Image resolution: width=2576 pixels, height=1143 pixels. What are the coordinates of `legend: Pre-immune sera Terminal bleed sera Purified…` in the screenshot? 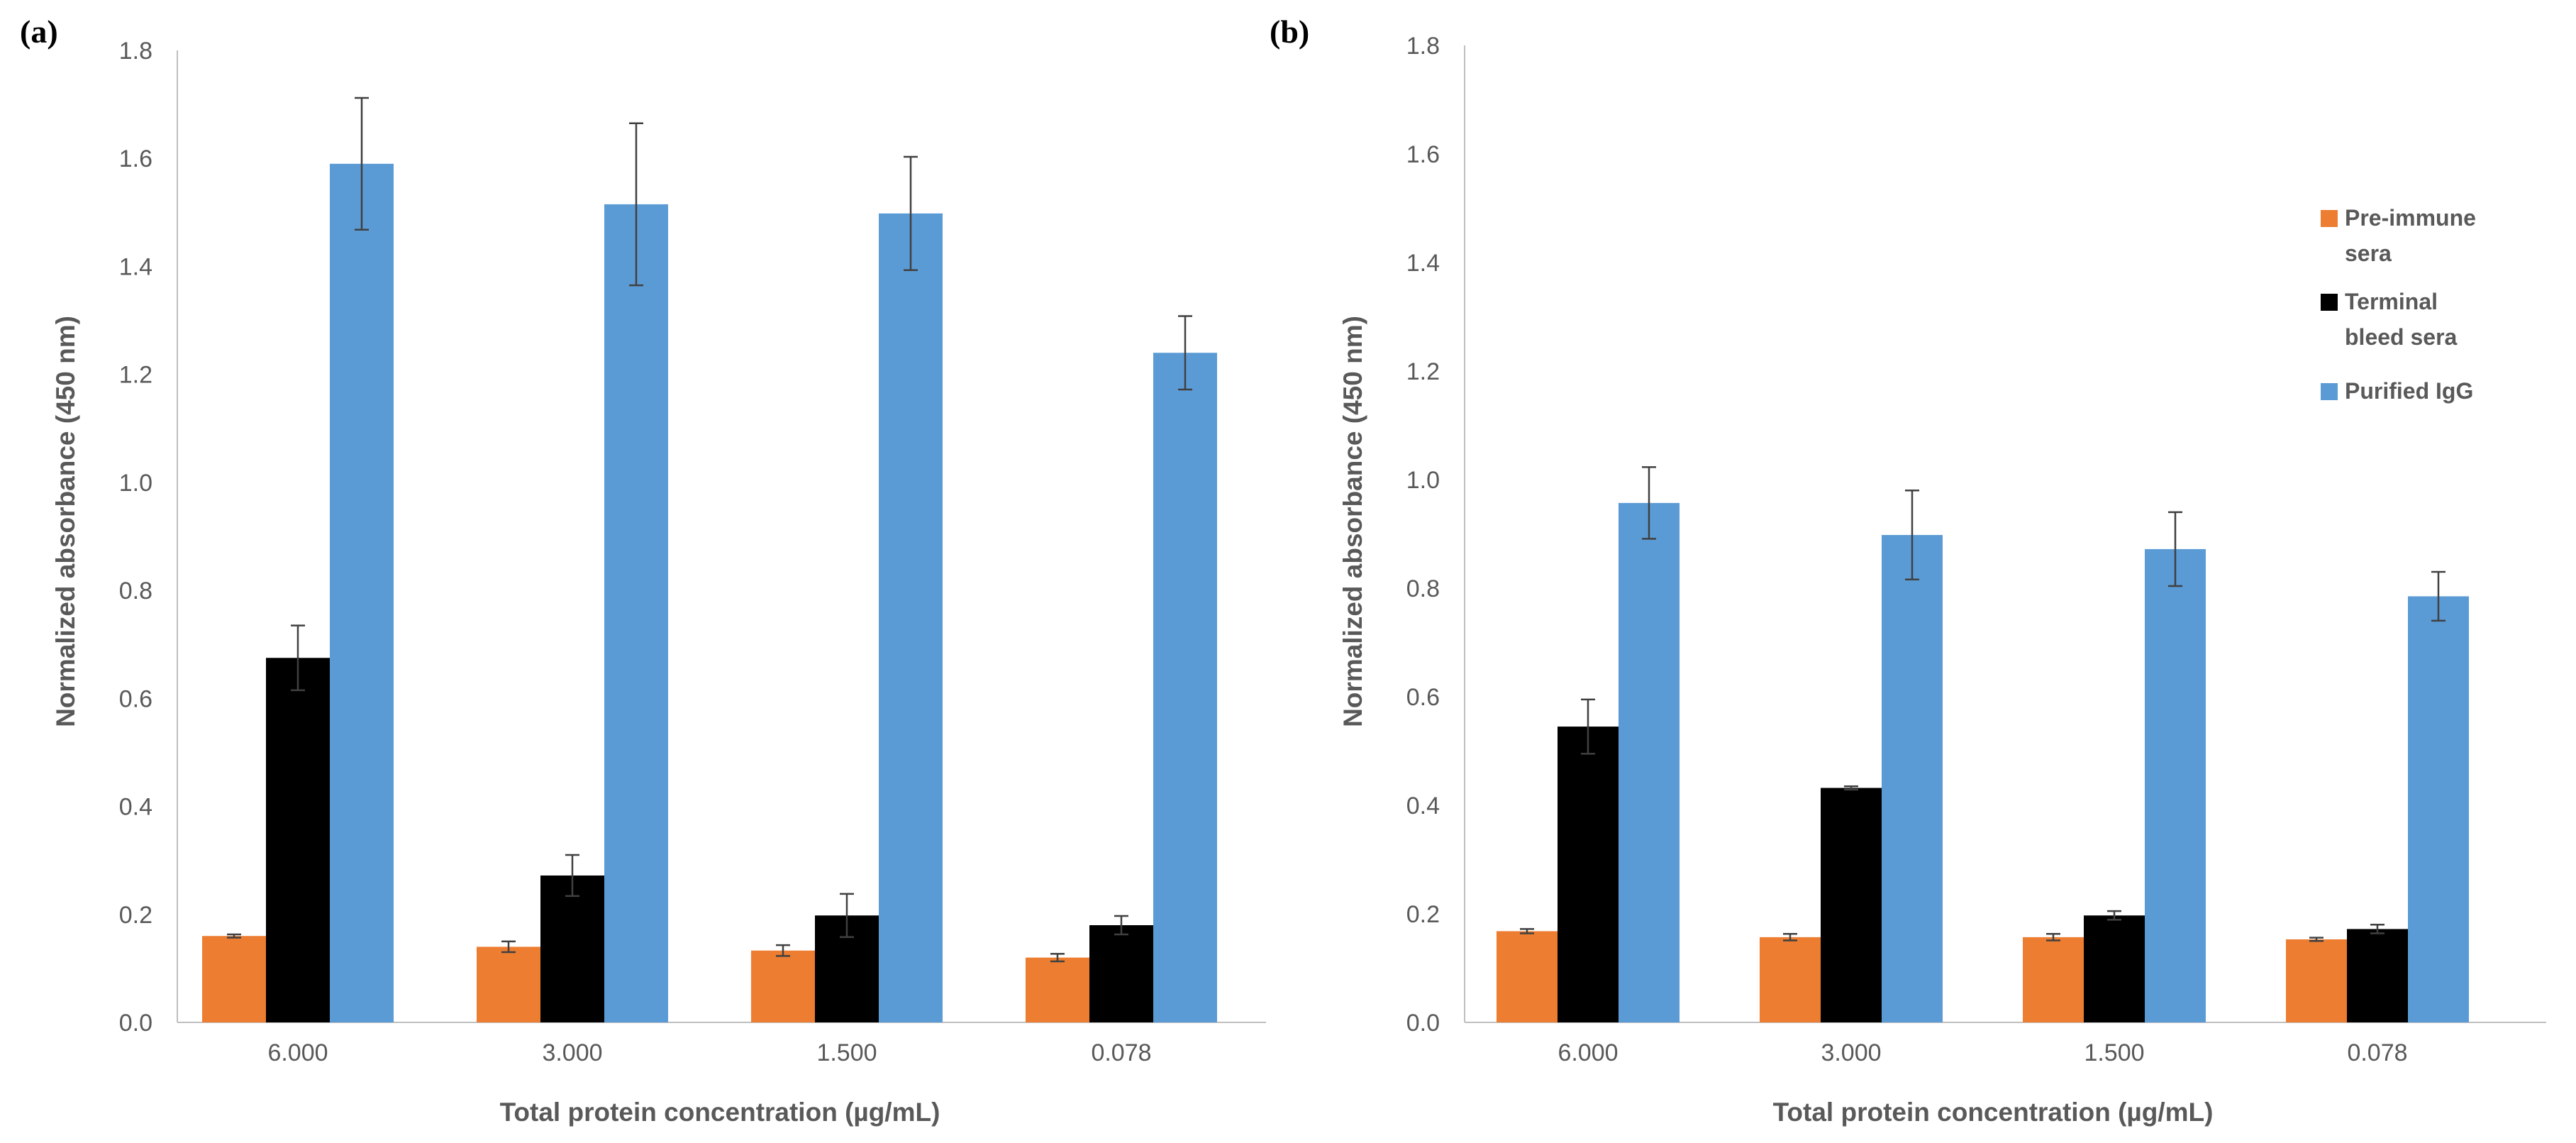 It's located at (2398, 304).